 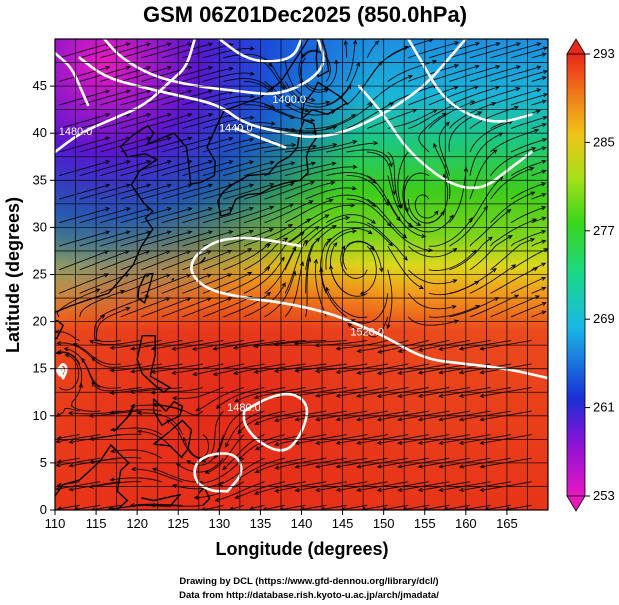 I want to click on x-tick-label: 140, so click(x=302, y=523).